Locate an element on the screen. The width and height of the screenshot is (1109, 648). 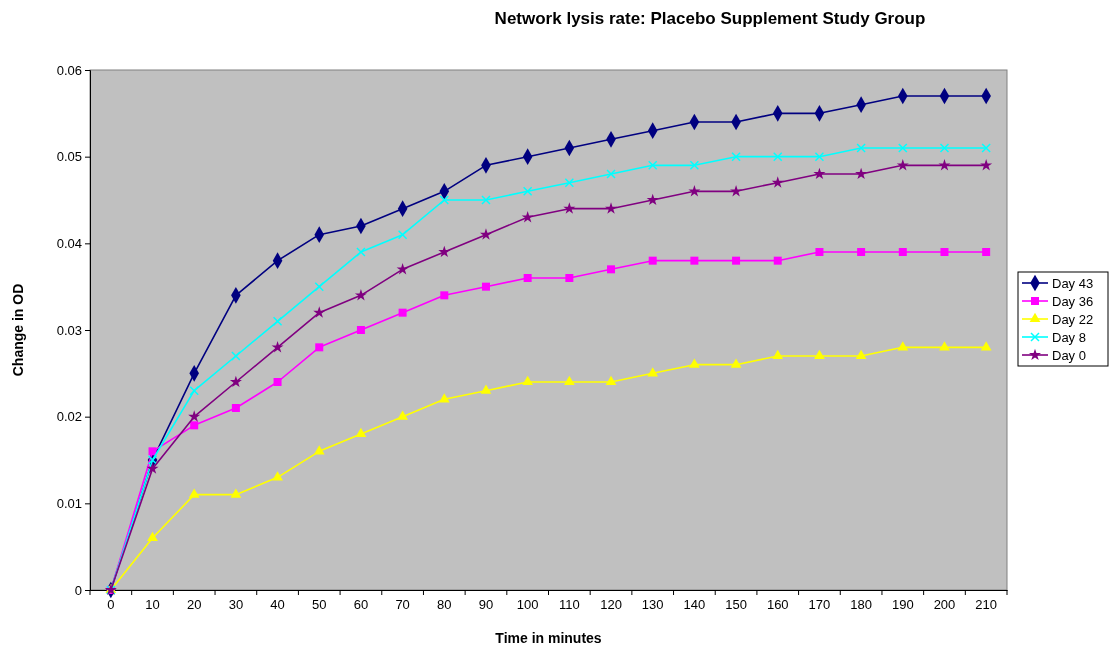
x-tick-label: 170 is located at coordinates (819, 604).